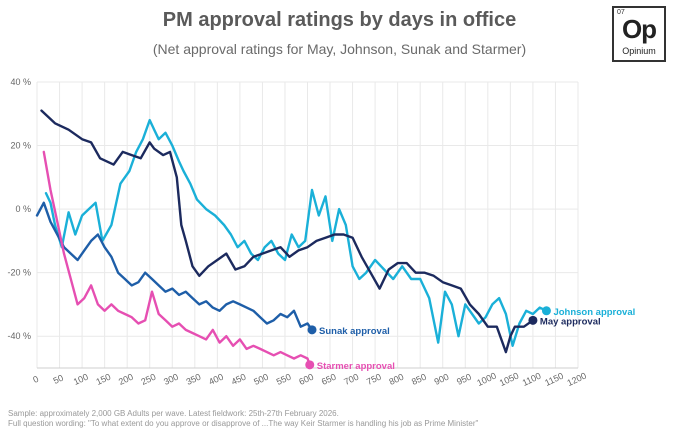  Describe the element at coordinates (532, 379) in the screenshot. I see `x-tick-label: 1100` at that location.